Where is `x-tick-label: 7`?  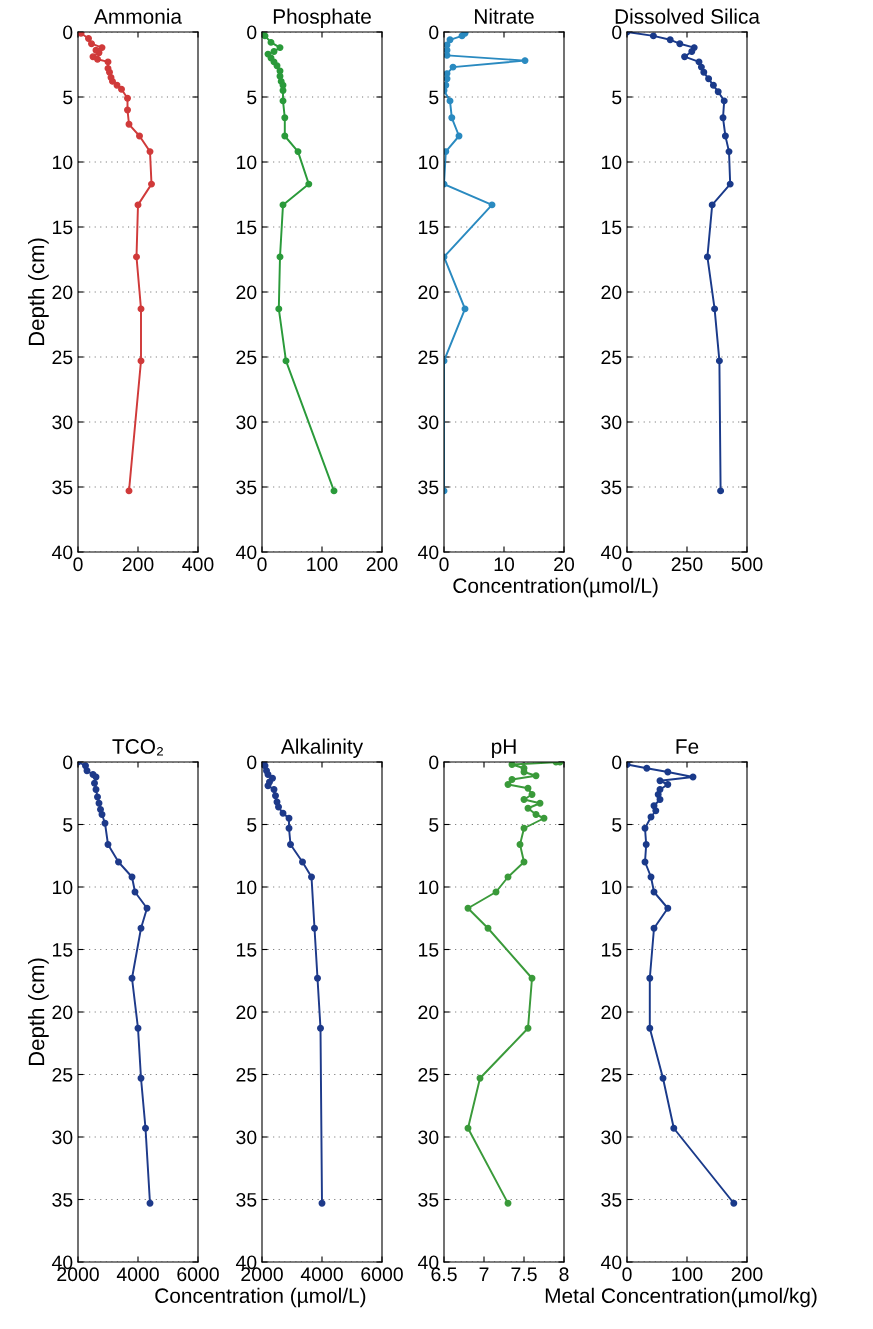 x-tick-label: 7 is located at coordinates (484, 1274).